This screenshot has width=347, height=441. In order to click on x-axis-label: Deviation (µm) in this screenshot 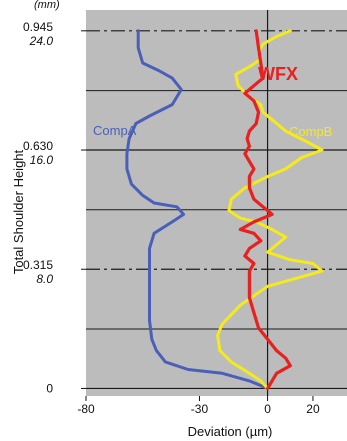, I will do `click(230, 431)`.